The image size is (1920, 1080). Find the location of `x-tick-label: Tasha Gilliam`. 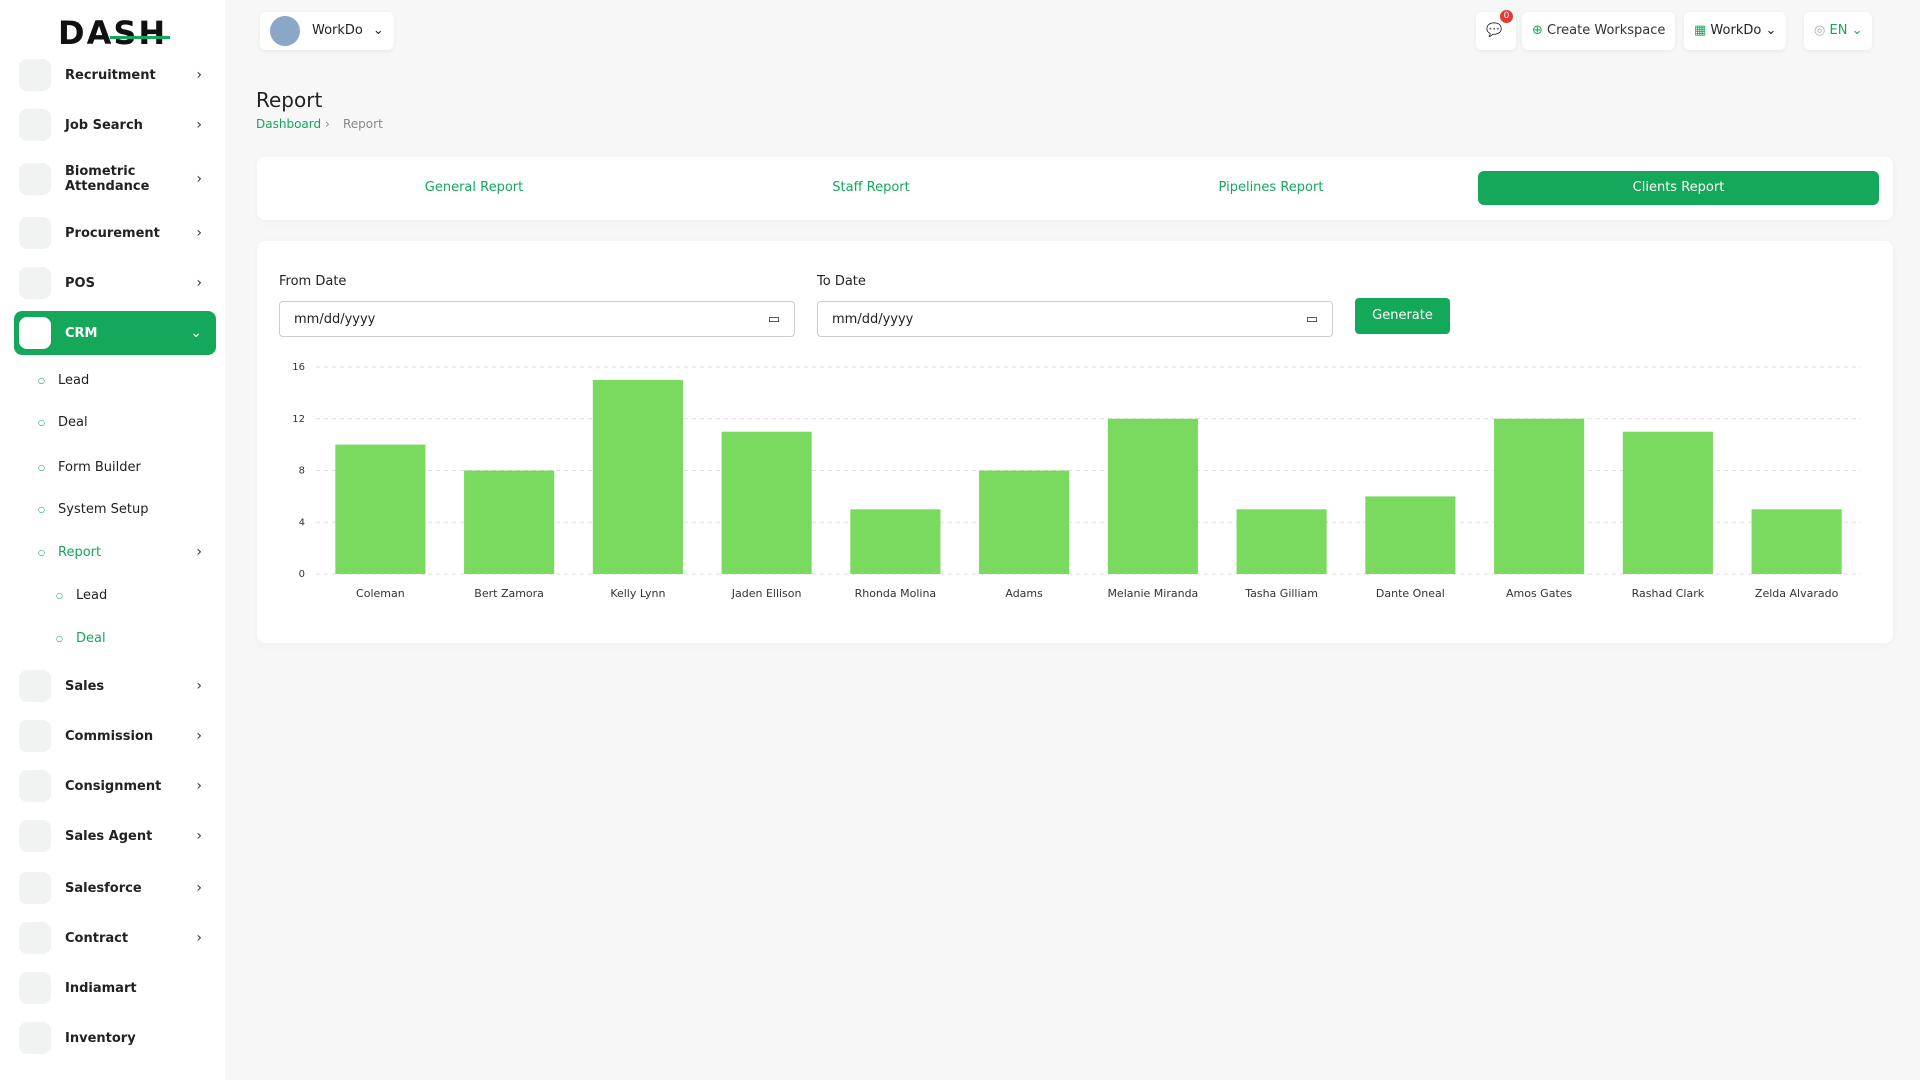

x-tick-label: Tasha Gilliam is located at coordinates (1281, 593).